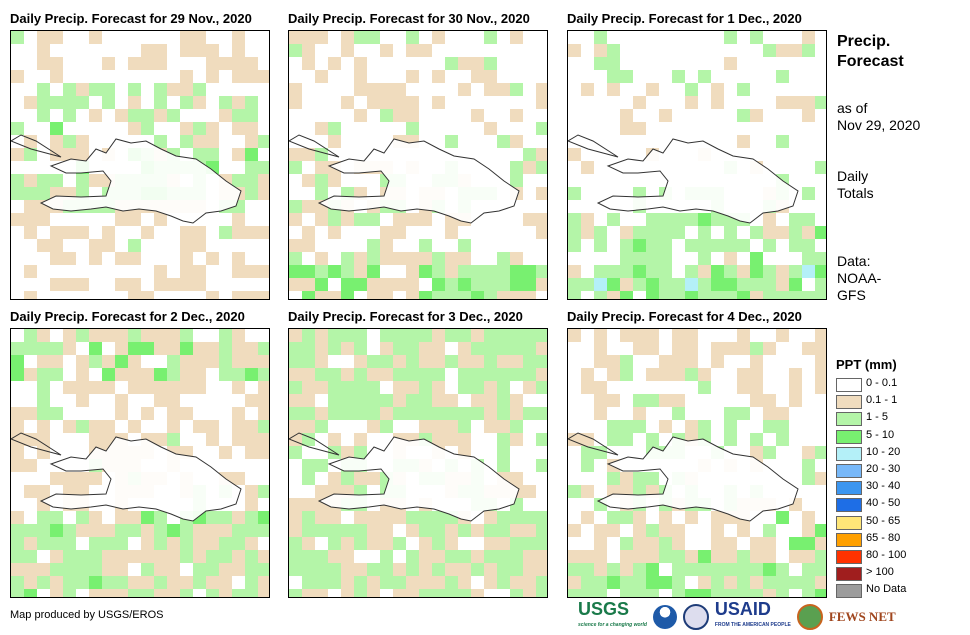 The image size is (970, 635). I want to click on fewsnet-logo: FEWS NET, so click(862, 616).